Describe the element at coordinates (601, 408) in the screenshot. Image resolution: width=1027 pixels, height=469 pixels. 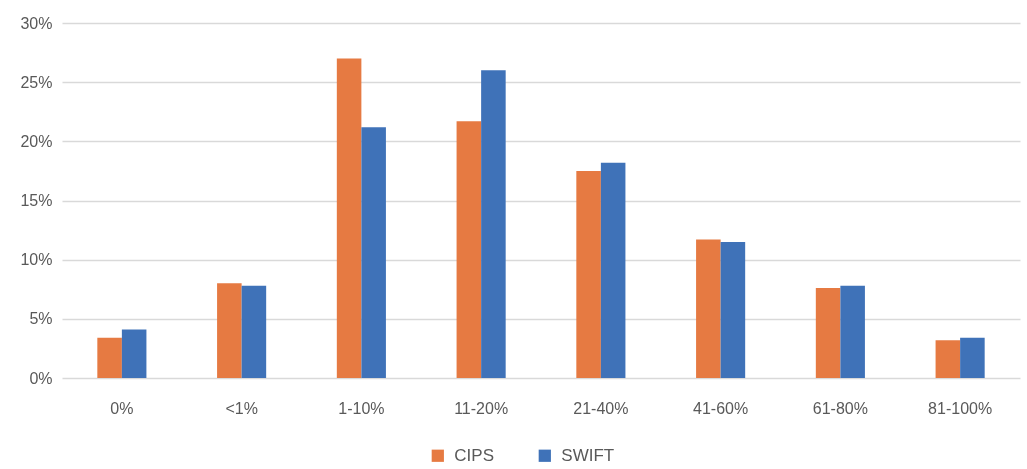
I see `x-tick-label: 21-40%` at that location.